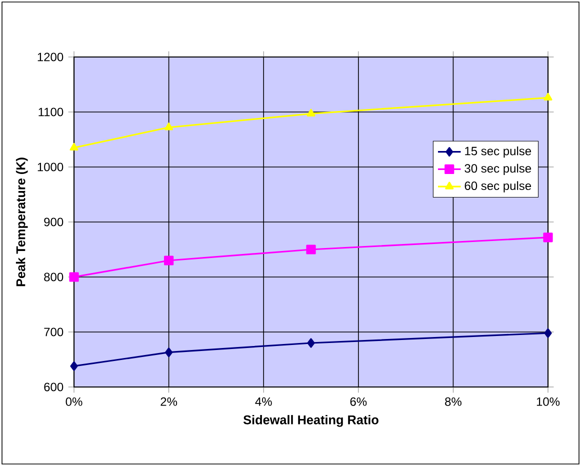  What do you see at coordinates (54, 222) in the screenshot?
I see `y-tick-label: 900` at bounding box center [54, 222].